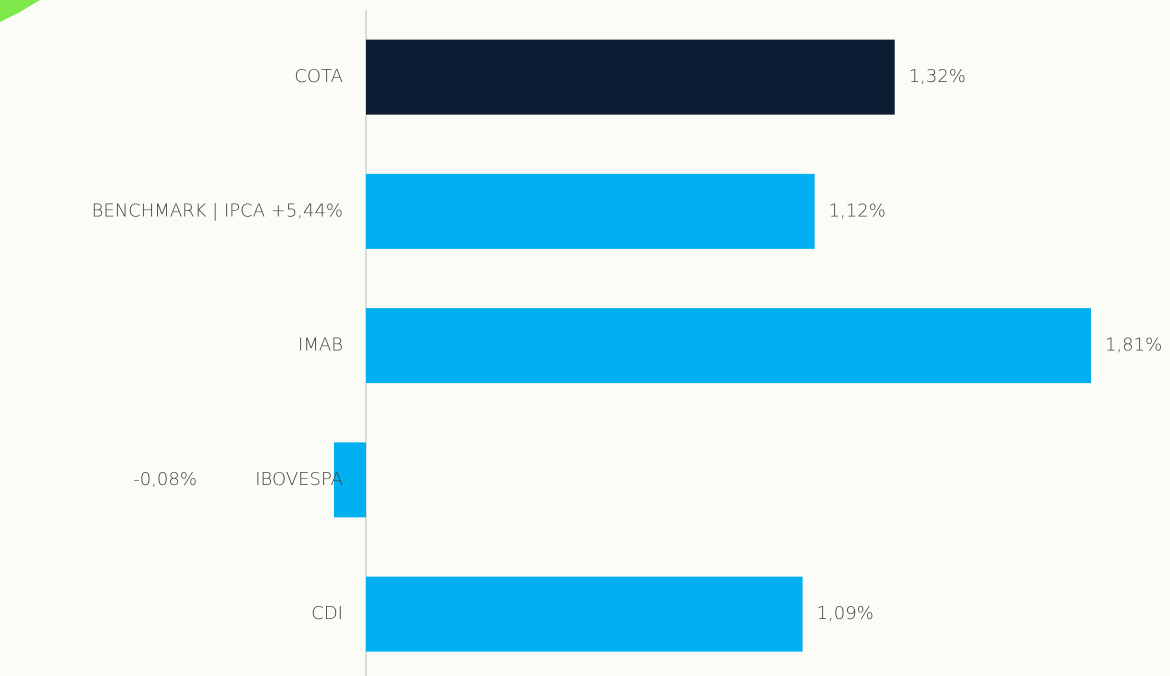  What do you see at coordinates (318, 76) in the screenshot?
I see `category-label: COTA` at bounding box center [318, 76].